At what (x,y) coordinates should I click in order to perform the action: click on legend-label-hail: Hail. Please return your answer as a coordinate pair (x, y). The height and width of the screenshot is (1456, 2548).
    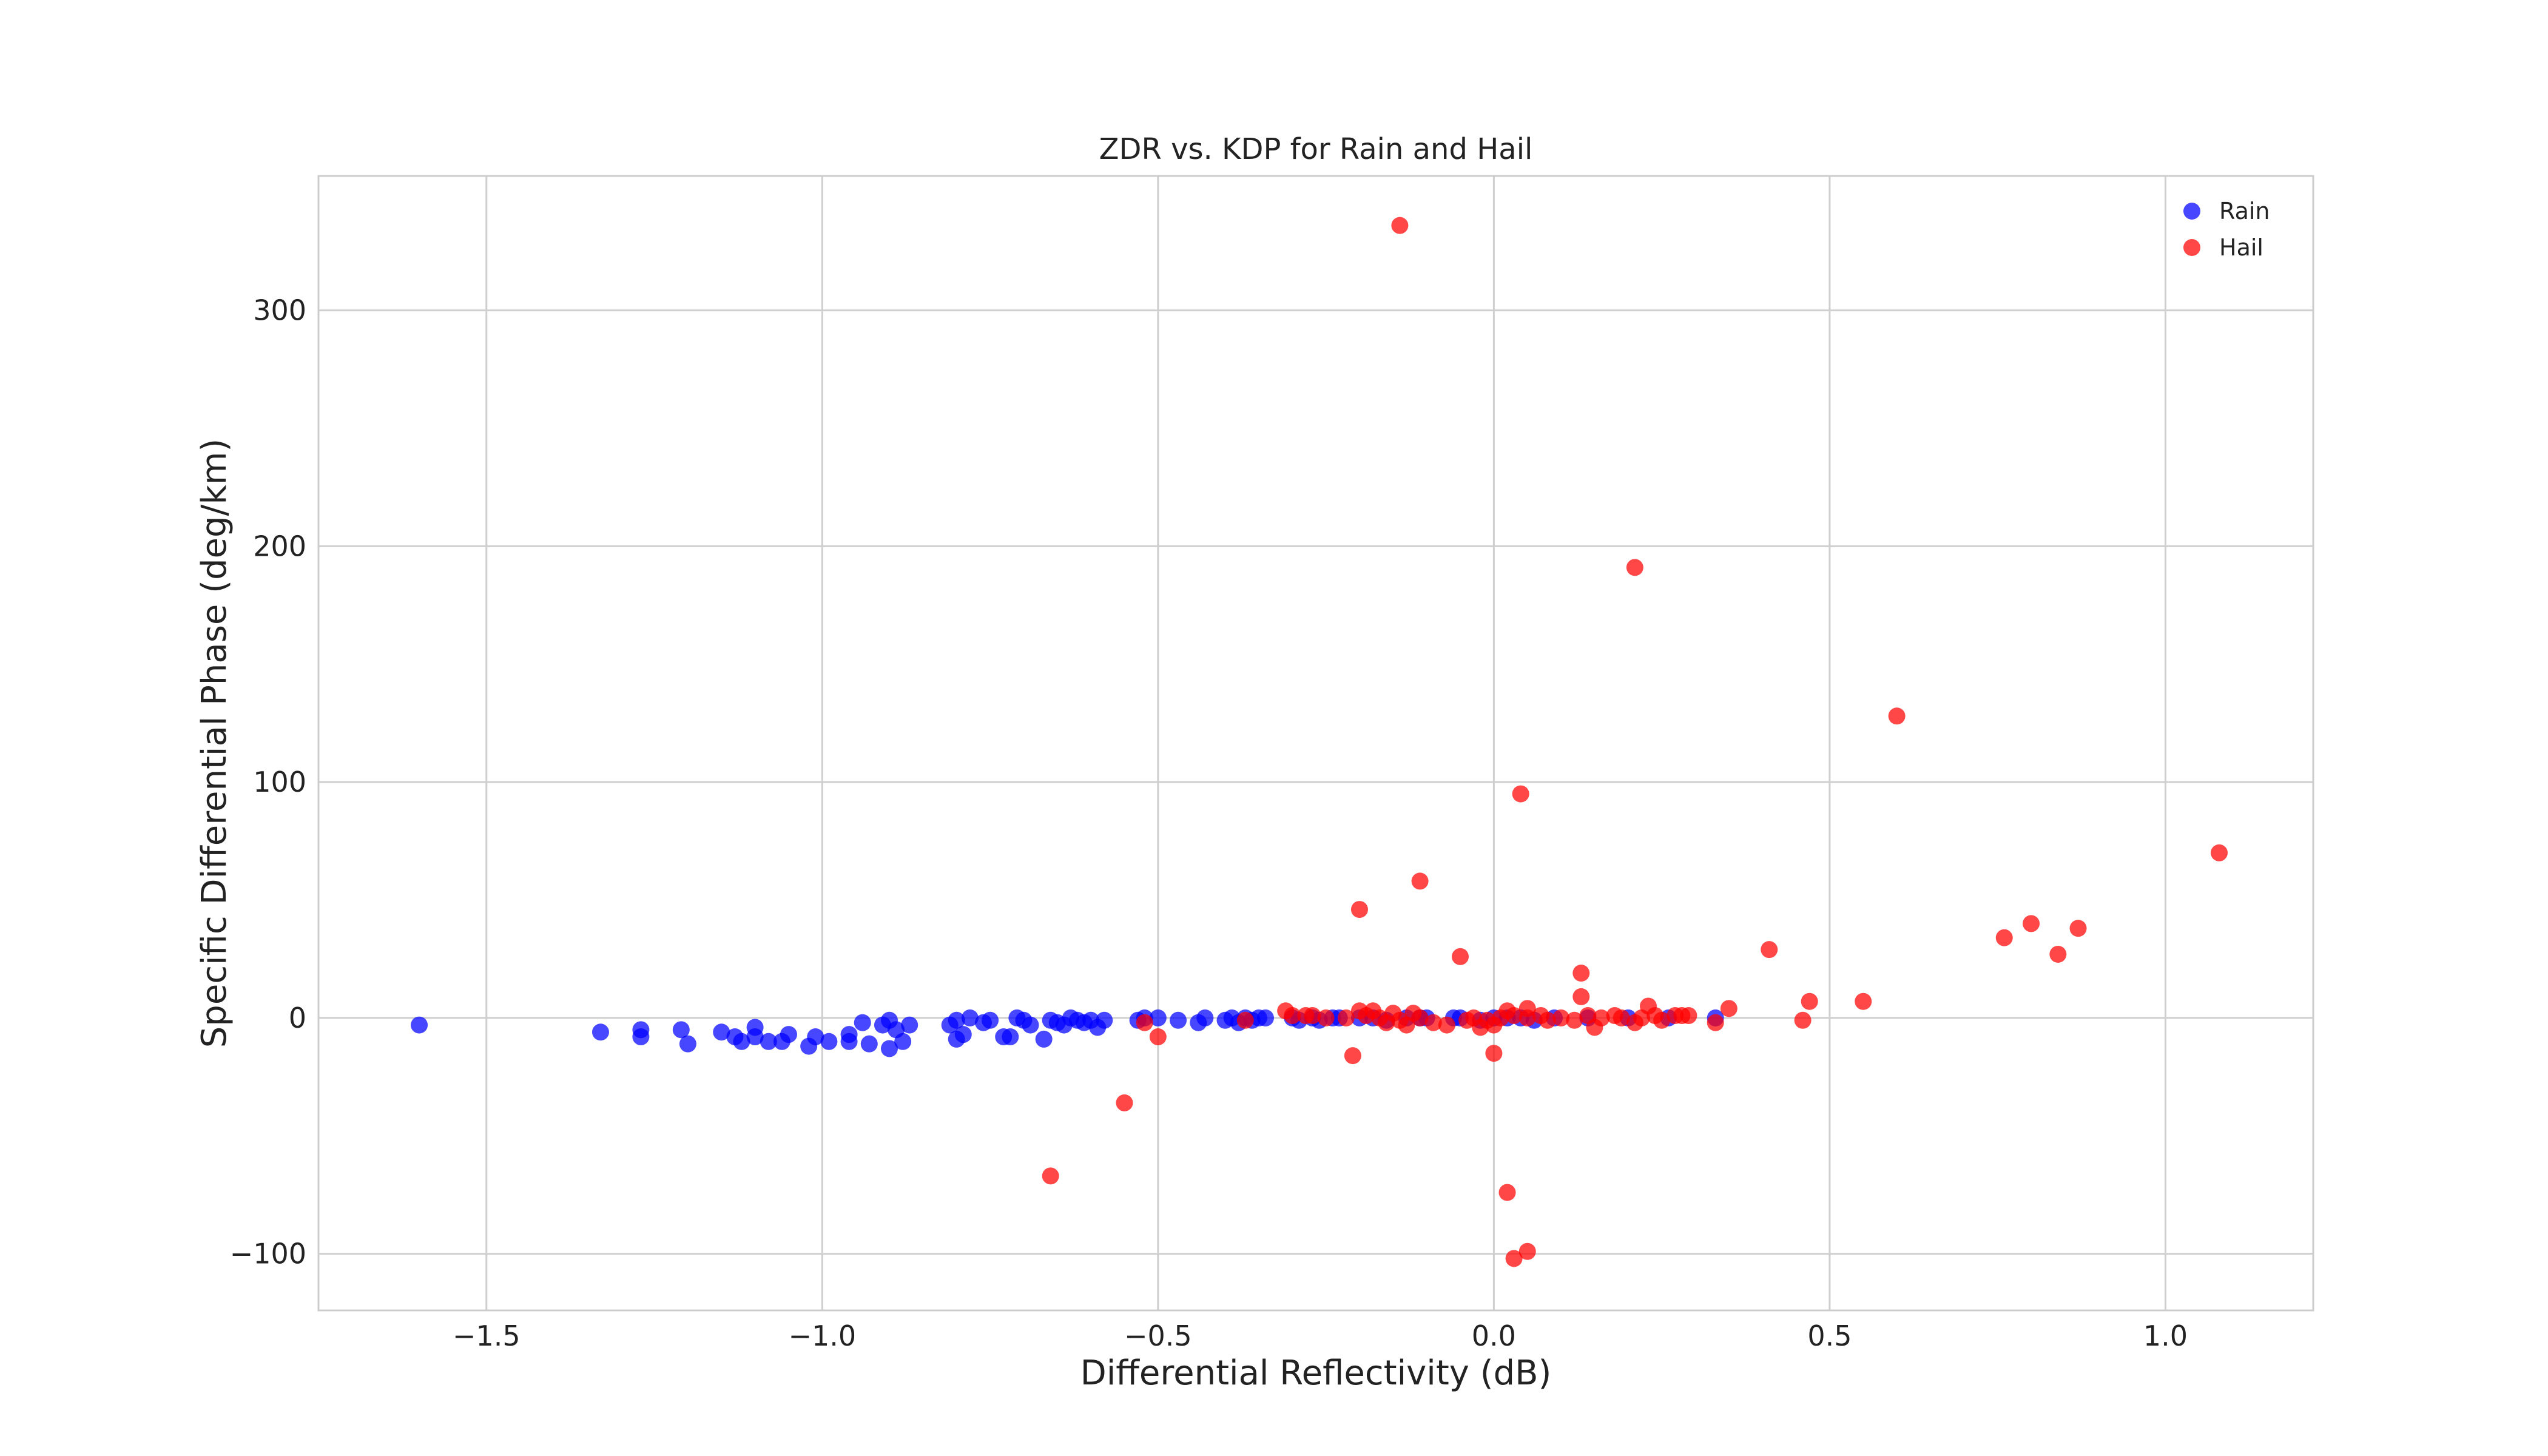
    Looking at the image, I should click on (2241, 247).